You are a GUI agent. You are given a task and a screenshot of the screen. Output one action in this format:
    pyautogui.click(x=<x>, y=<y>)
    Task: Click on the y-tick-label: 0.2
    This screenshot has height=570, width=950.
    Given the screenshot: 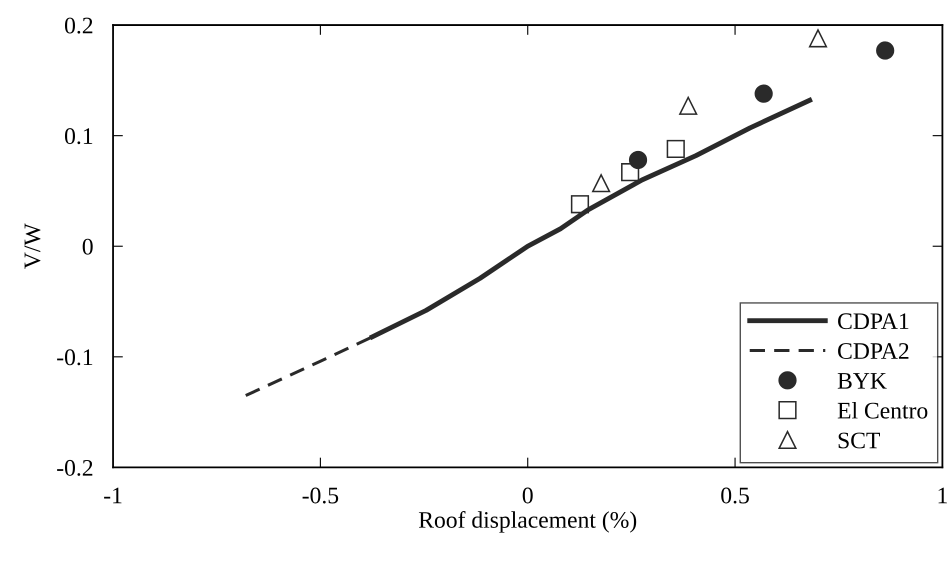 What is the action you would take?
    pyautogui.click(x=78, y=26)
    